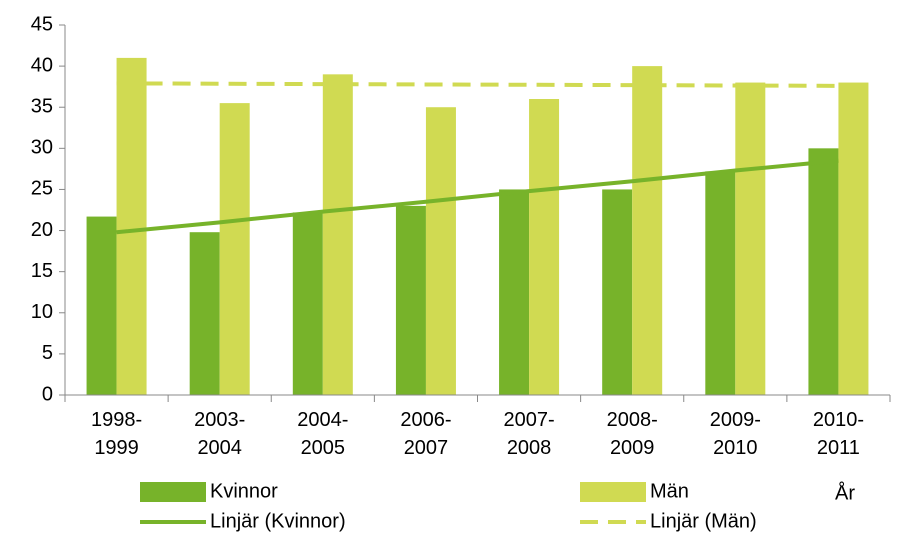 This screenshot has width=899, height=536. I want to click on legend-label: Kvinnor, so click(244, 491).